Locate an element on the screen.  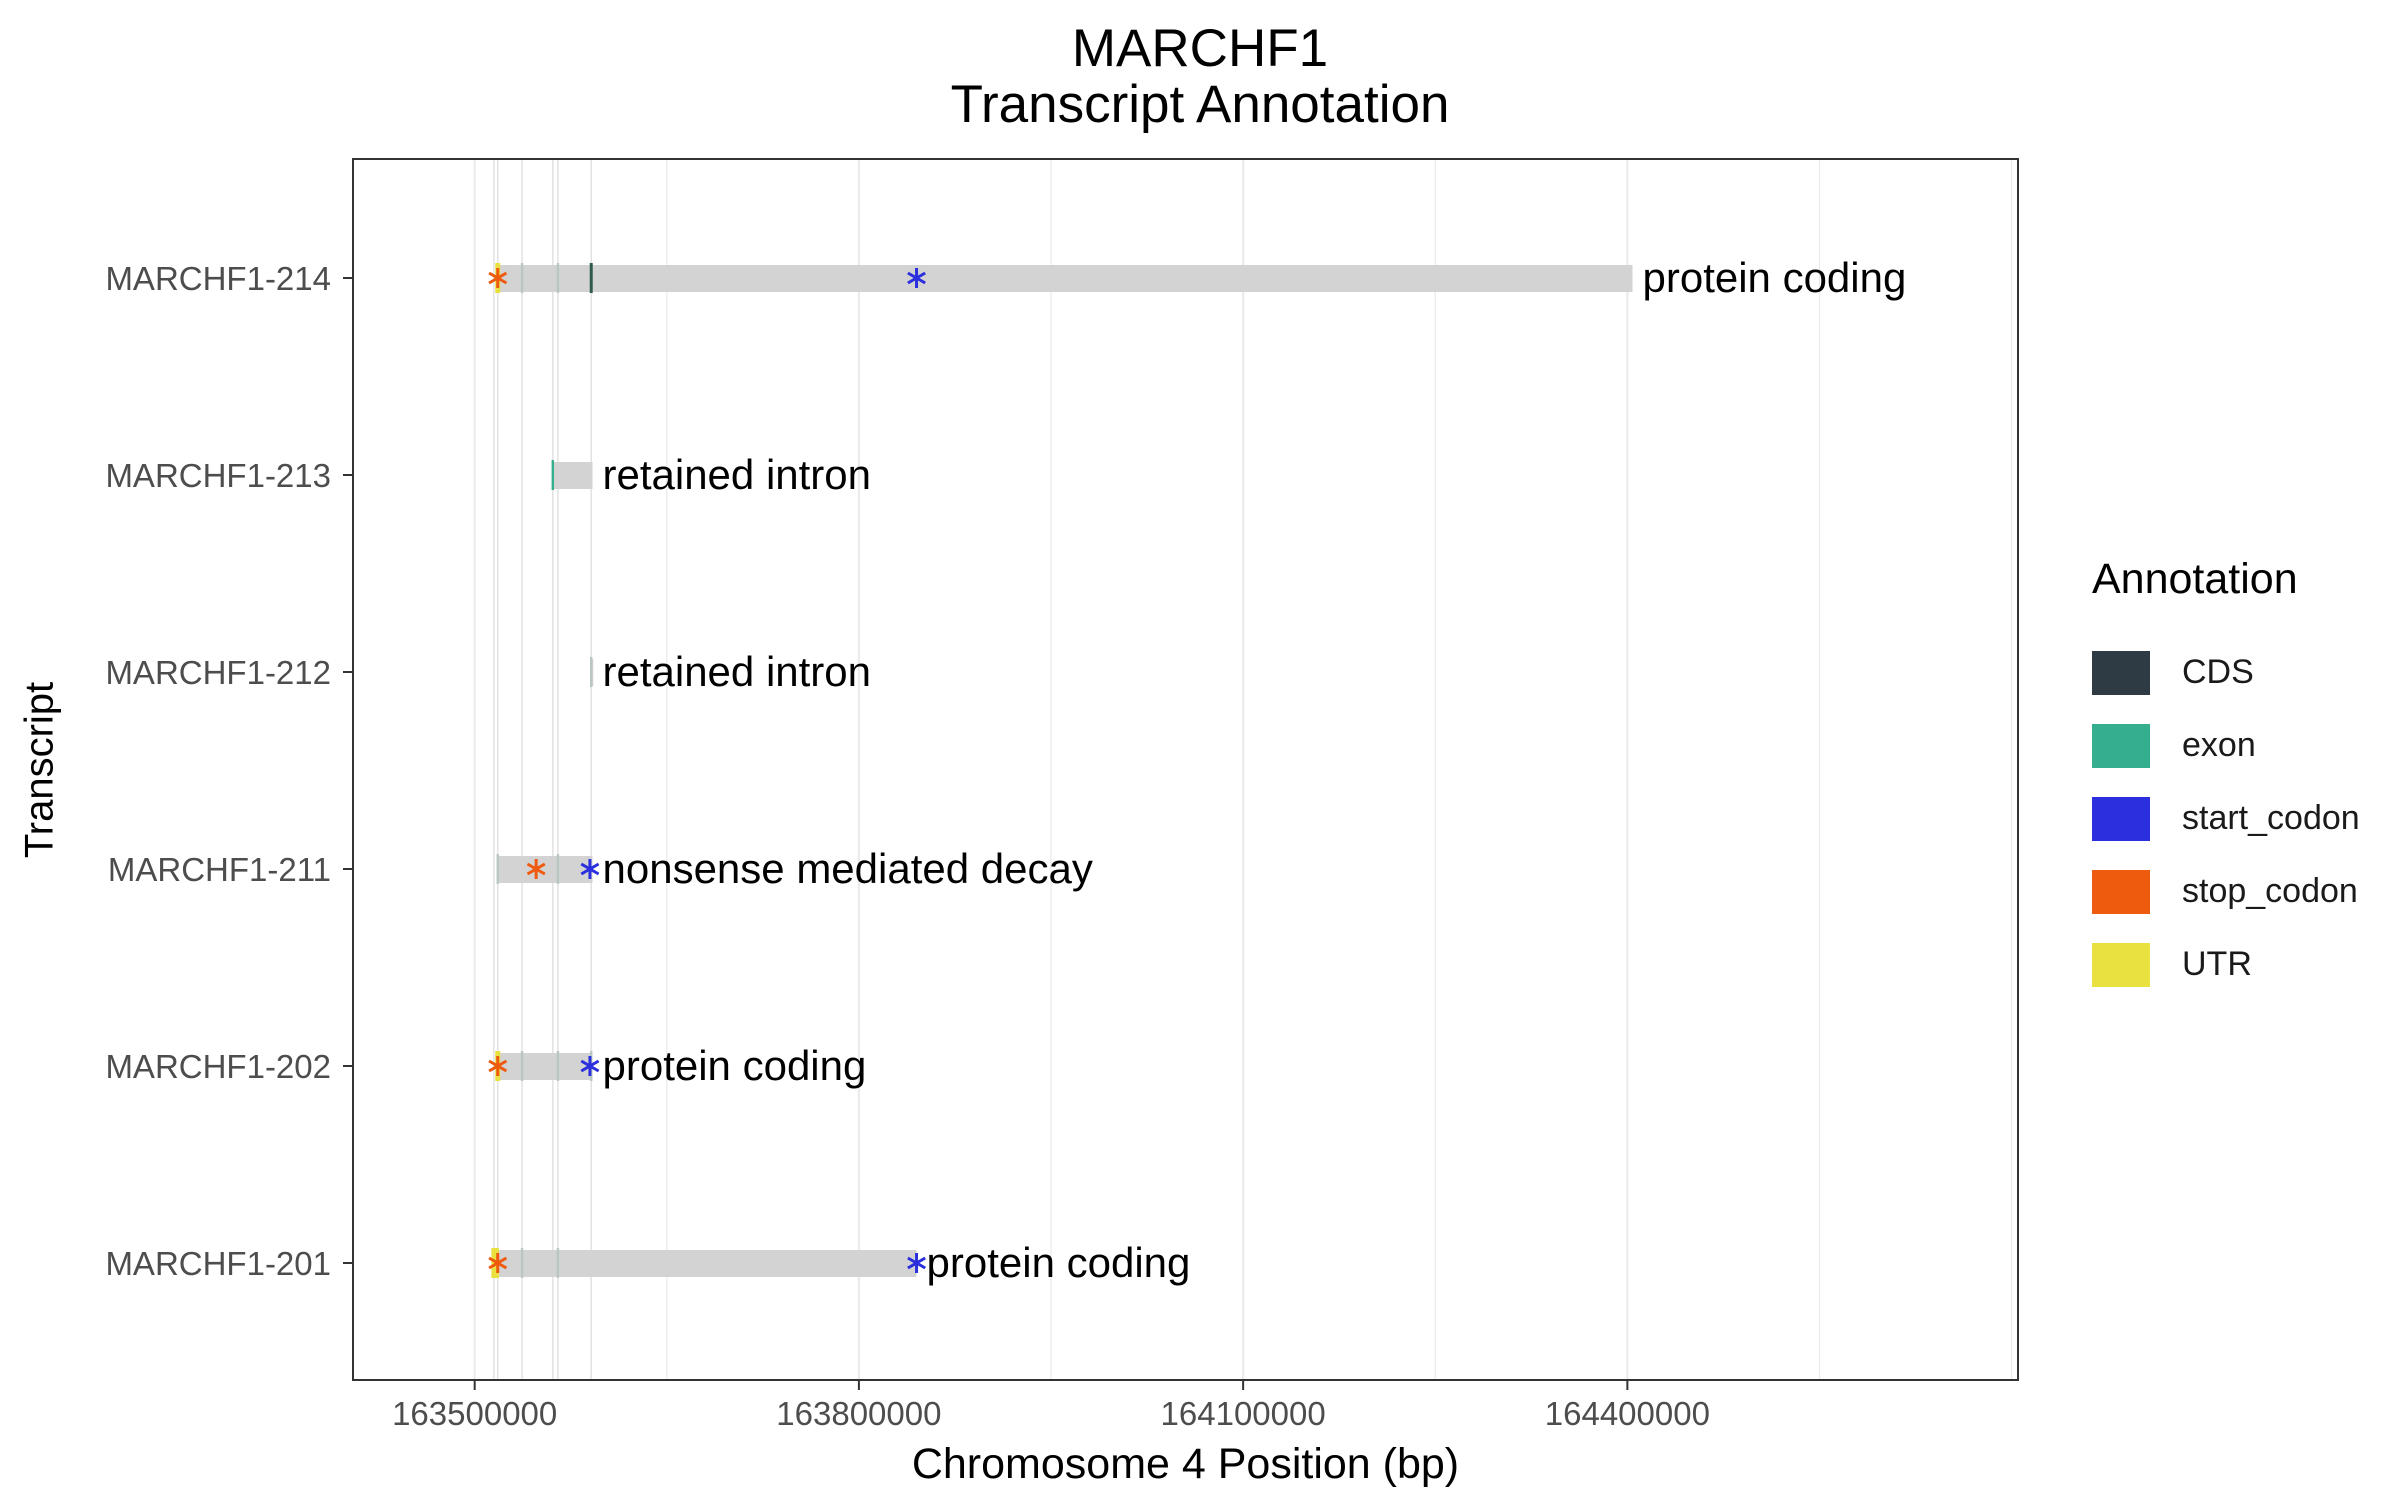
x-tick-label: 164100000 is located at coordinates (1243, 1413).